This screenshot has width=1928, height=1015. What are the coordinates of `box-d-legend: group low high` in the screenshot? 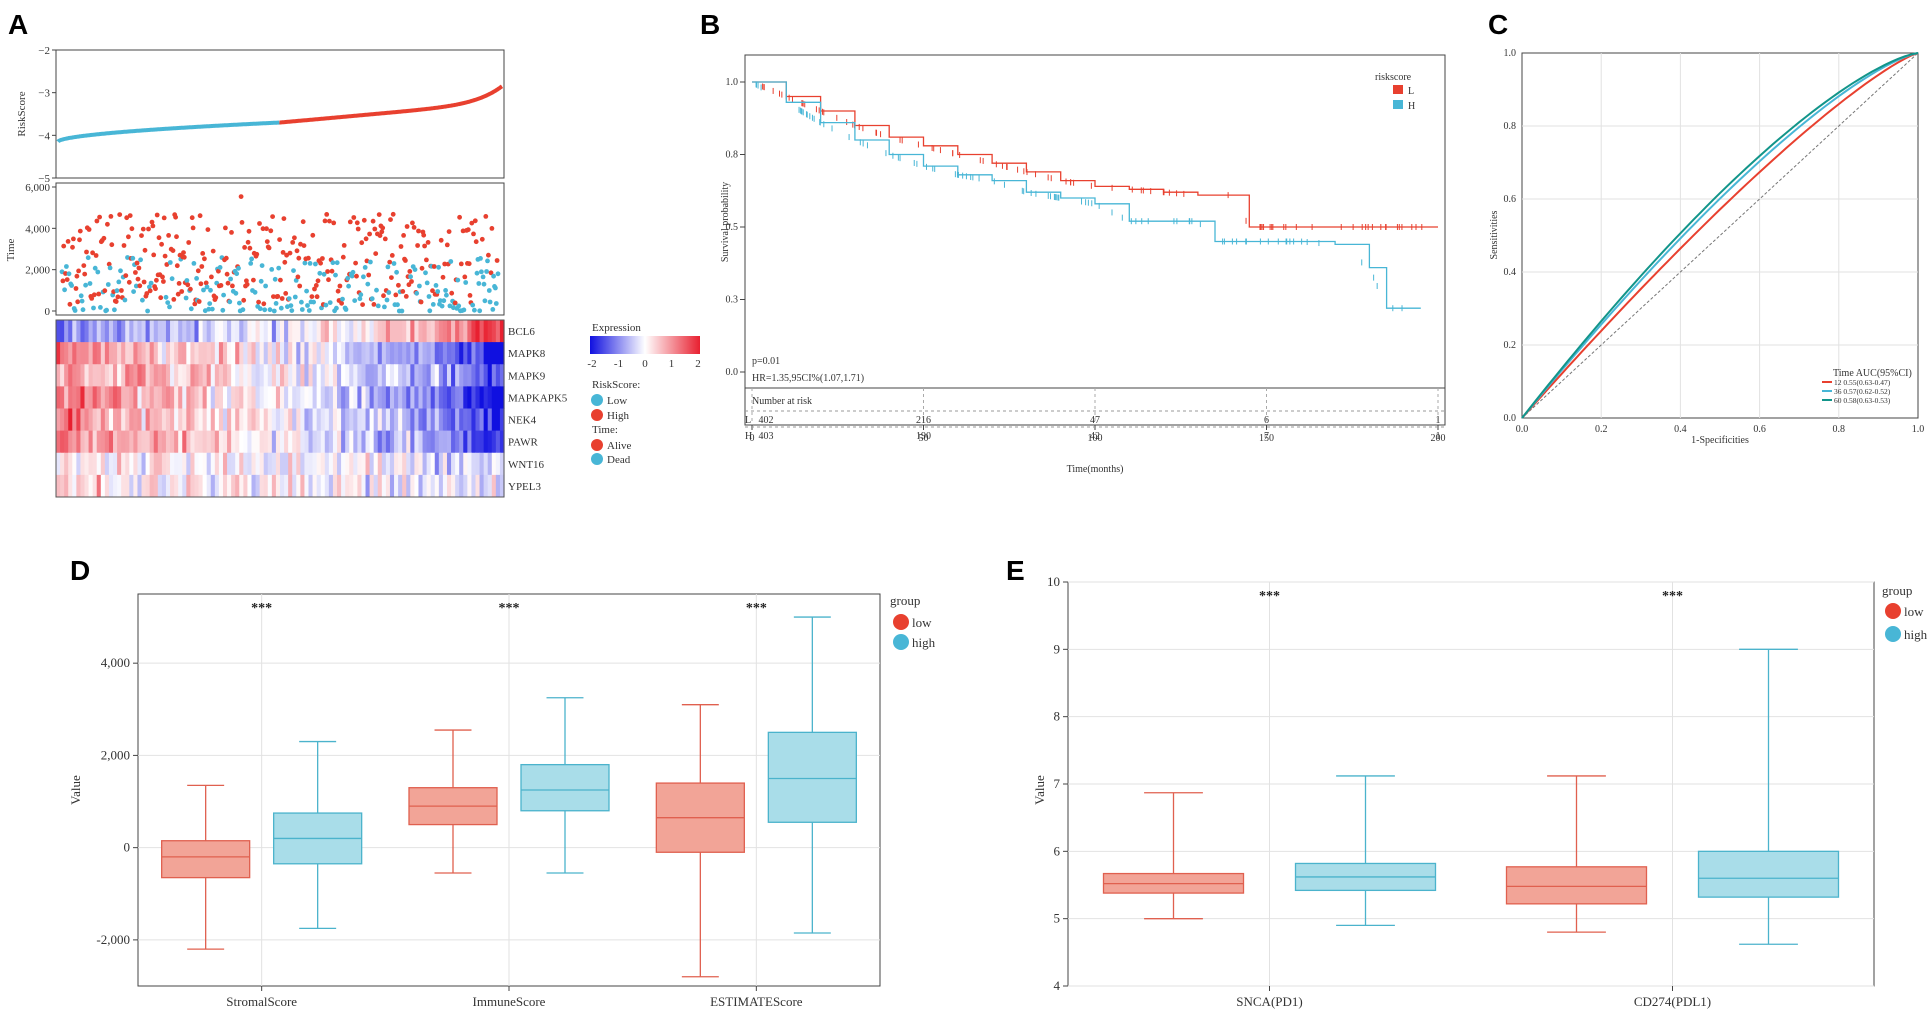 It's located at (913, 621).